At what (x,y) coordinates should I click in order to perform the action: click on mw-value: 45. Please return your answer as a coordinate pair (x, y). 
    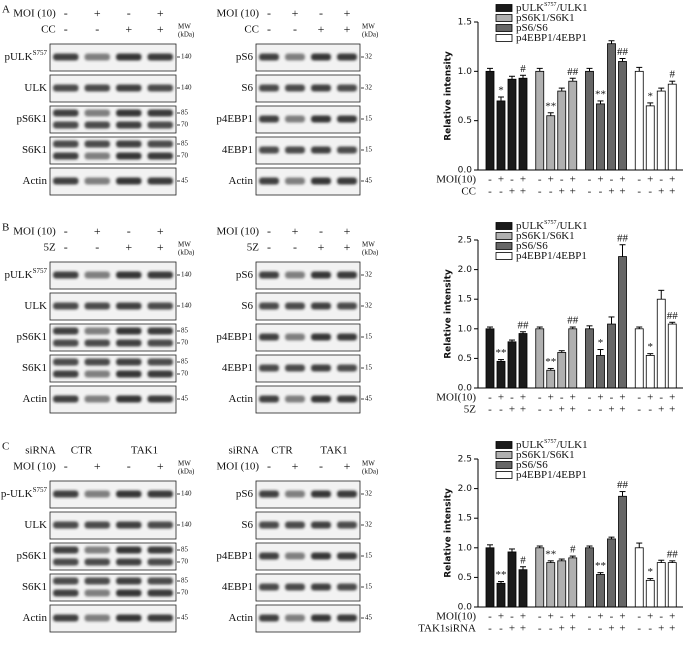
    Looking at the image, I should click on (185, 618).